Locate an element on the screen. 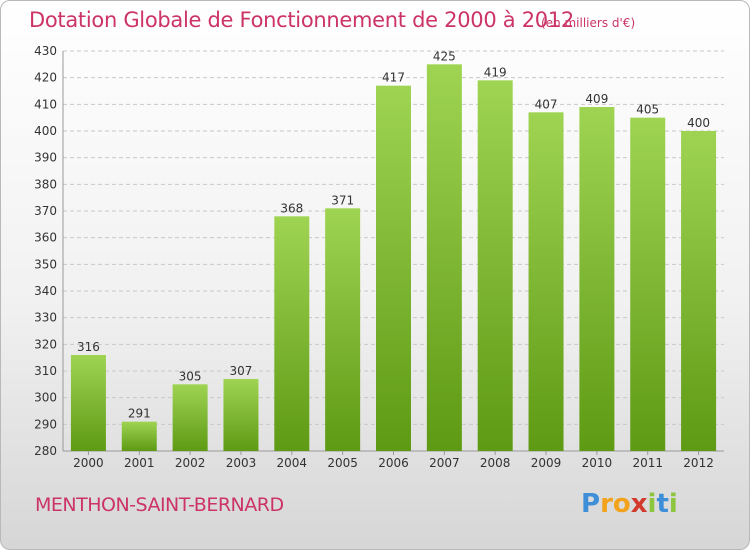 Image resolution: width=750 pixels, height=550 pixels. y-tick-label: 430 is located at coordinates (45, 51).